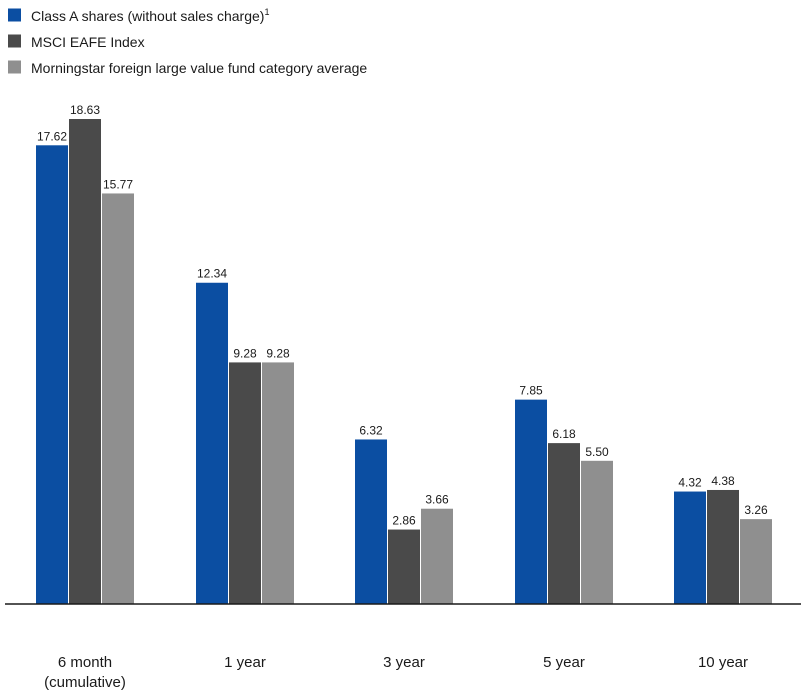 The height and width of the screenshot is (696, 801). Describe the element at coordinates (85, 110) in the screenshot. I see `data-label-series2-cat1: 18.63` at that location.